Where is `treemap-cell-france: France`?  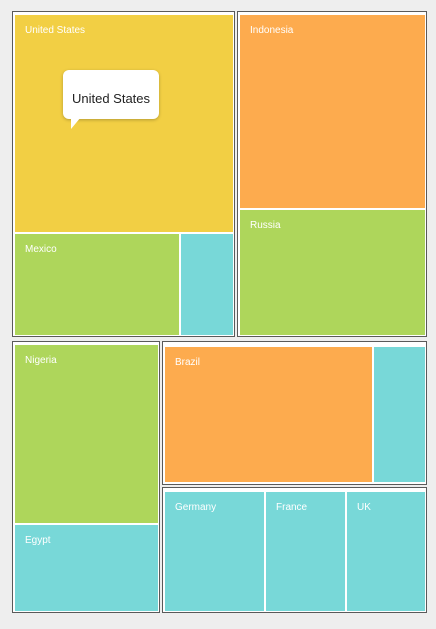
treemap-cell-france: France is located at coordinates (305, 551).